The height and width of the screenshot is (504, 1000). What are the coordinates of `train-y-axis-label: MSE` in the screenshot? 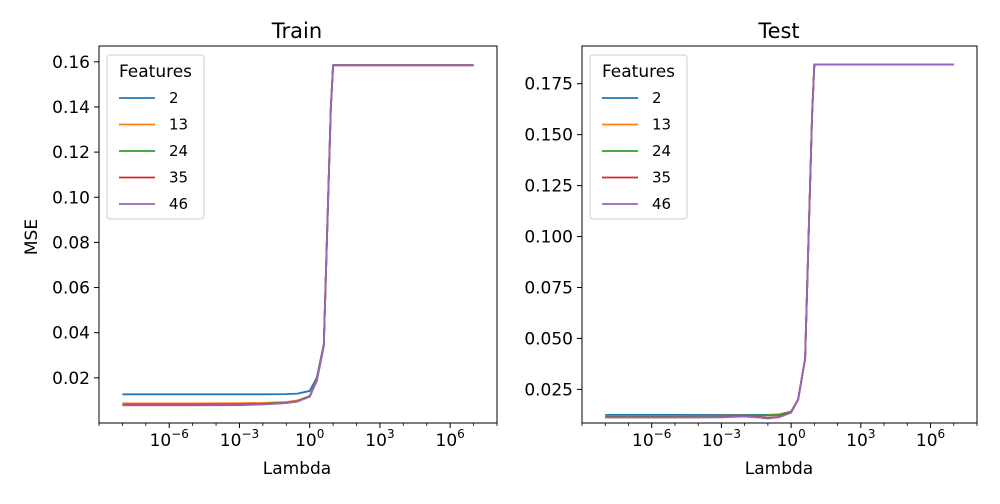 It's located at (32, 237).